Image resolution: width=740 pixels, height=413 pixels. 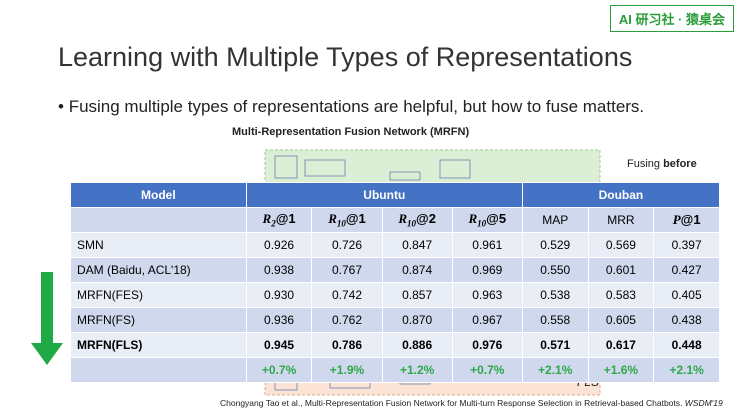 I want to click on value-cell: 0.938, so click(x=279, y=270).